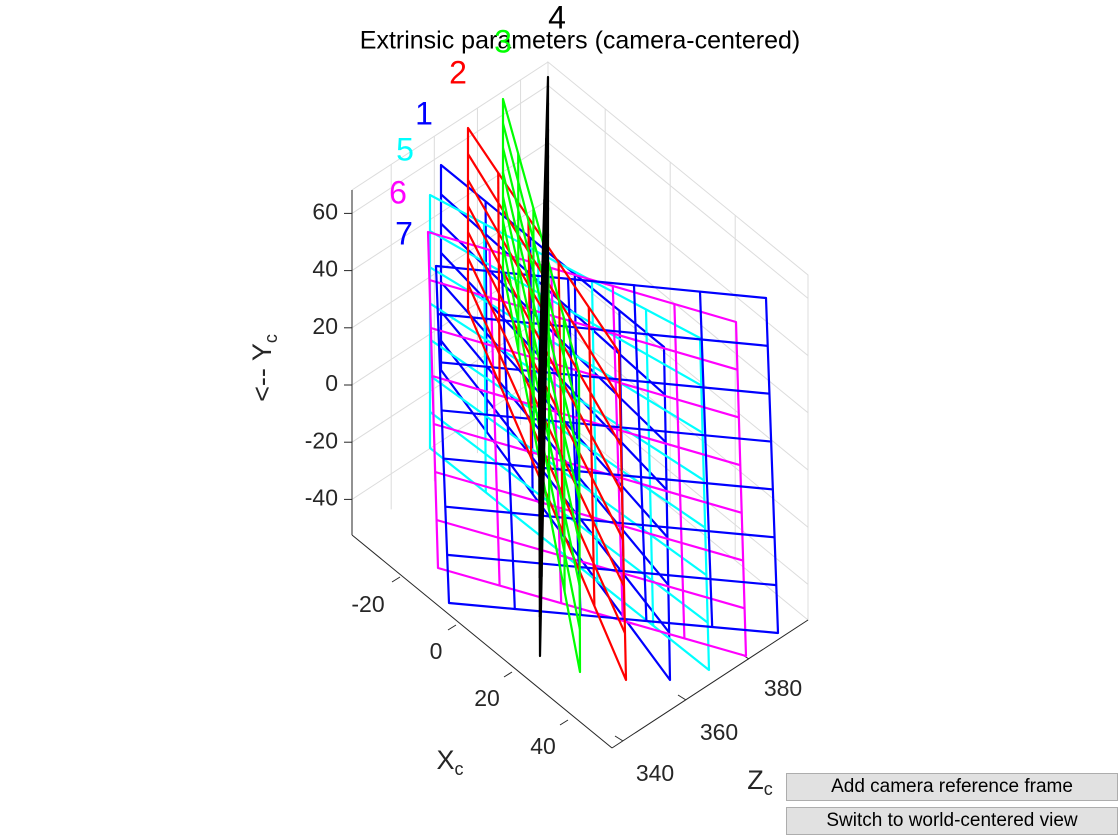 This screenshot has height=840, width=1120. What do you see at coordinates (445, 760) in the screenshot?
I see `x-axis-label-main: X` at bounding box center [445, 760].